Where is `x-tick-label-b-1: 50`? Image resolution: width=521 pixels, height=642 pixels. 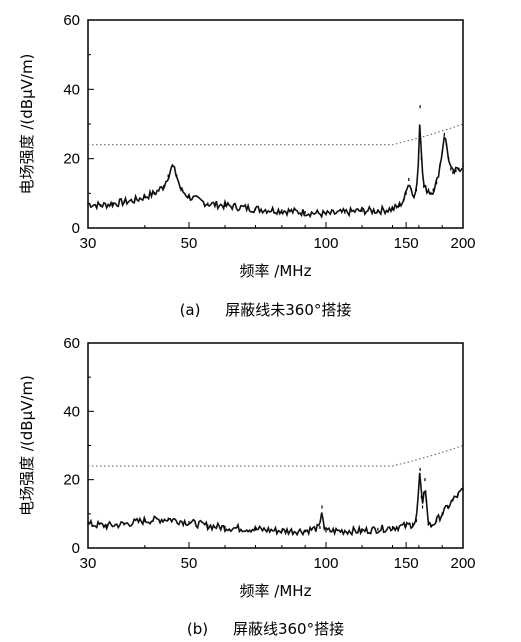 x-tick-label-b-1: 50 is located at coordinates (189, 563).